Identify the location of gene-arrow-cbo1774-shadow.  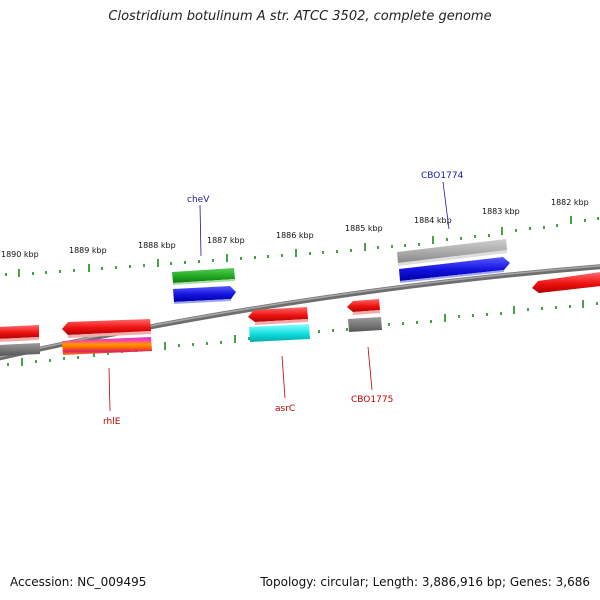
(452, 258).